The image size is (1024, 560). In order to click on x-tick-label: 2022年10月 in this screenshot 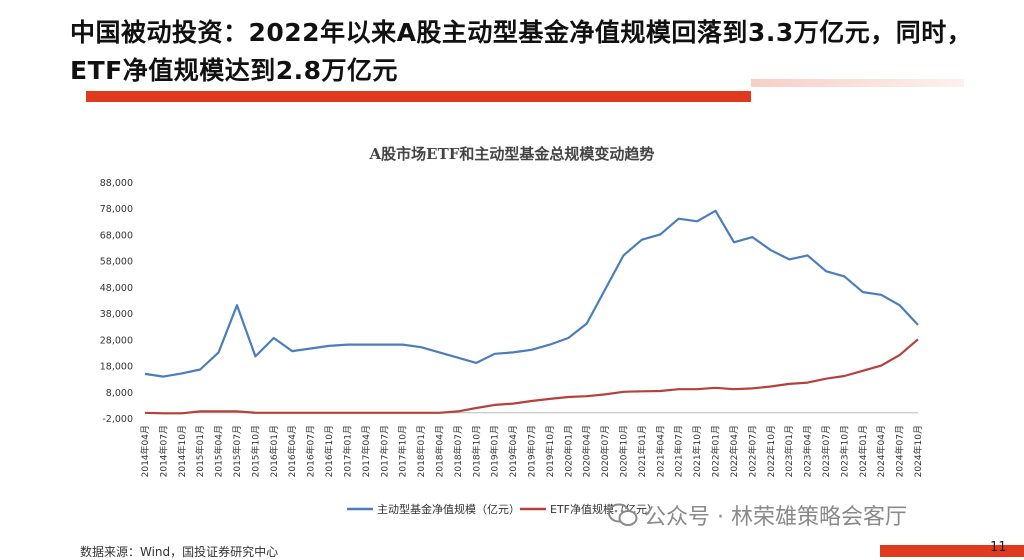, I will do `click(771, 451)`.